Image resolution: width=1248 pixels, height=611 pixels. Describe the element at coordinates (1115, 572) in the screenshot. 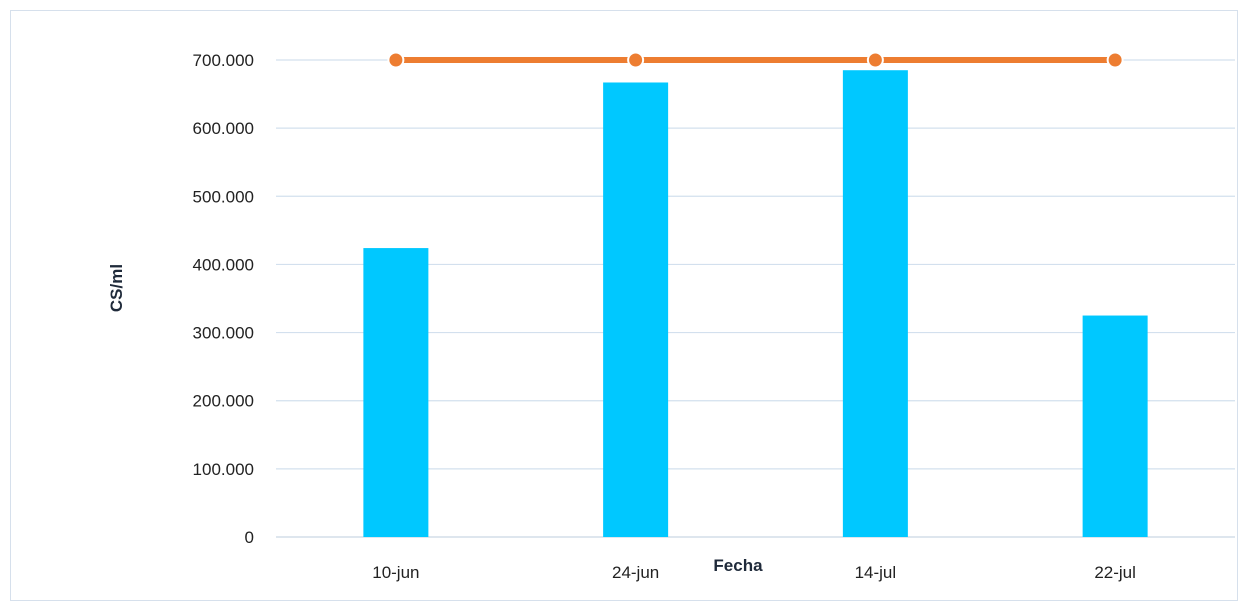

I see `x-tick-label: 22-jul` at that location.